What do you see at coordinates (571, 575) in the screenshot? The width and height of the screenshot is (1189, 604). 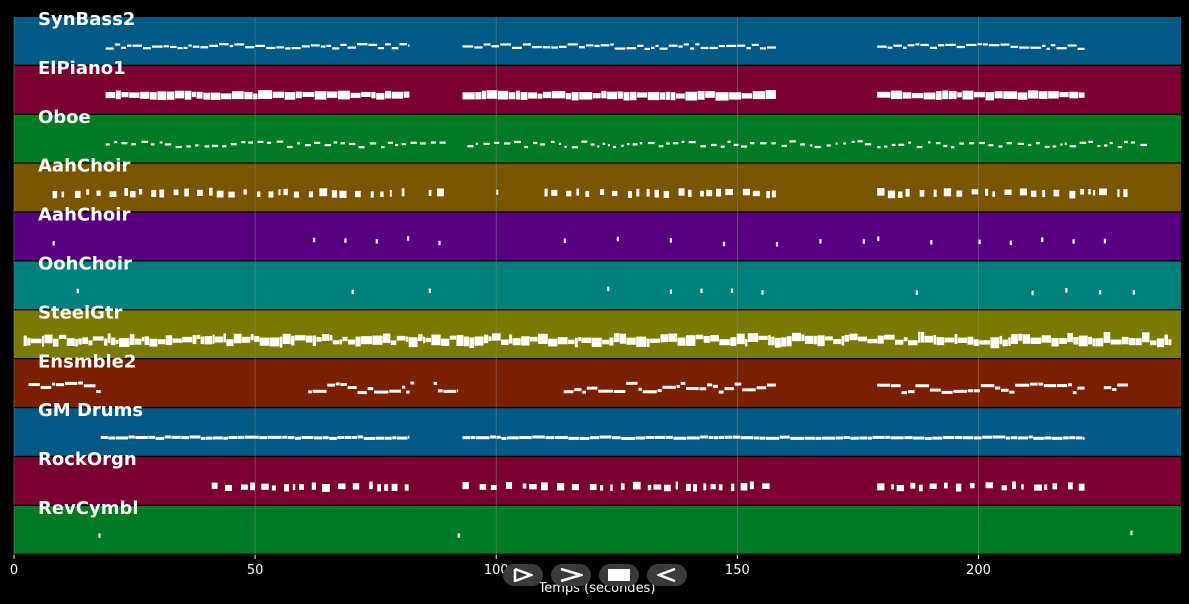 I see `fast-forward-button` at bounding box center [571, 575].